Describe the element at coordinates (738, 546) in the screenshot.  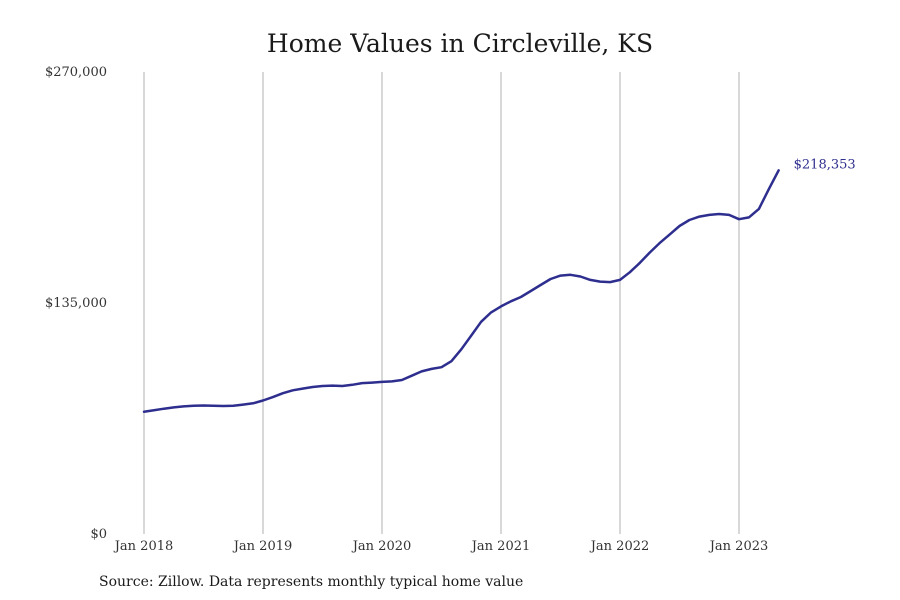
I see `x-tick-label: Jan 2023` at that location.